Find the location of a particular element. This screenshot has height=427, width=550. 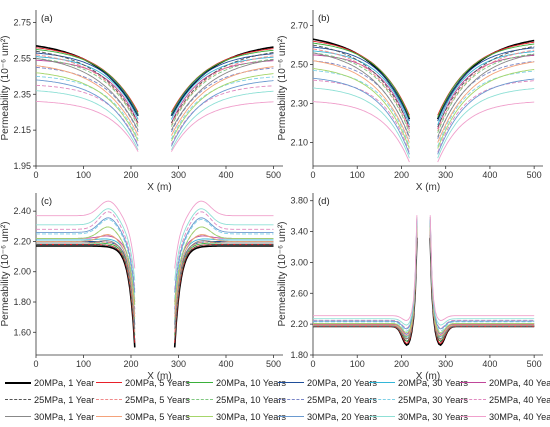

y-tick-label: 3.80 is located at coordinates (299, 201).